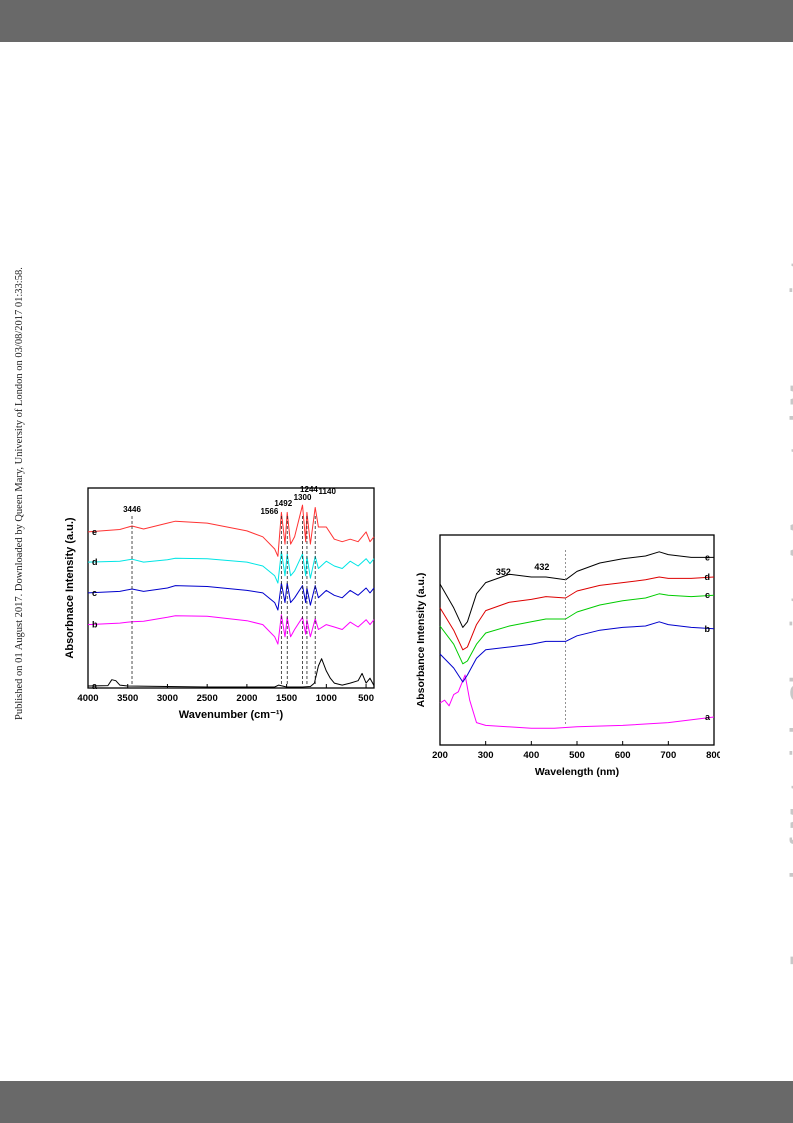  Describe the element at coordinates (531, 755) in the screenshot. I see `x-tick-label: 400` at that location.